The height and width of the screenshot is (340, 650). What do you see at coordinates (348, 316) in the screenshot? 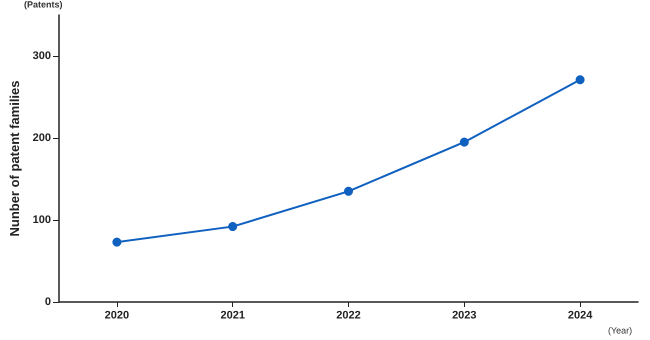
I see `x-tick-label: 2022` at bounding box center [348, 316].